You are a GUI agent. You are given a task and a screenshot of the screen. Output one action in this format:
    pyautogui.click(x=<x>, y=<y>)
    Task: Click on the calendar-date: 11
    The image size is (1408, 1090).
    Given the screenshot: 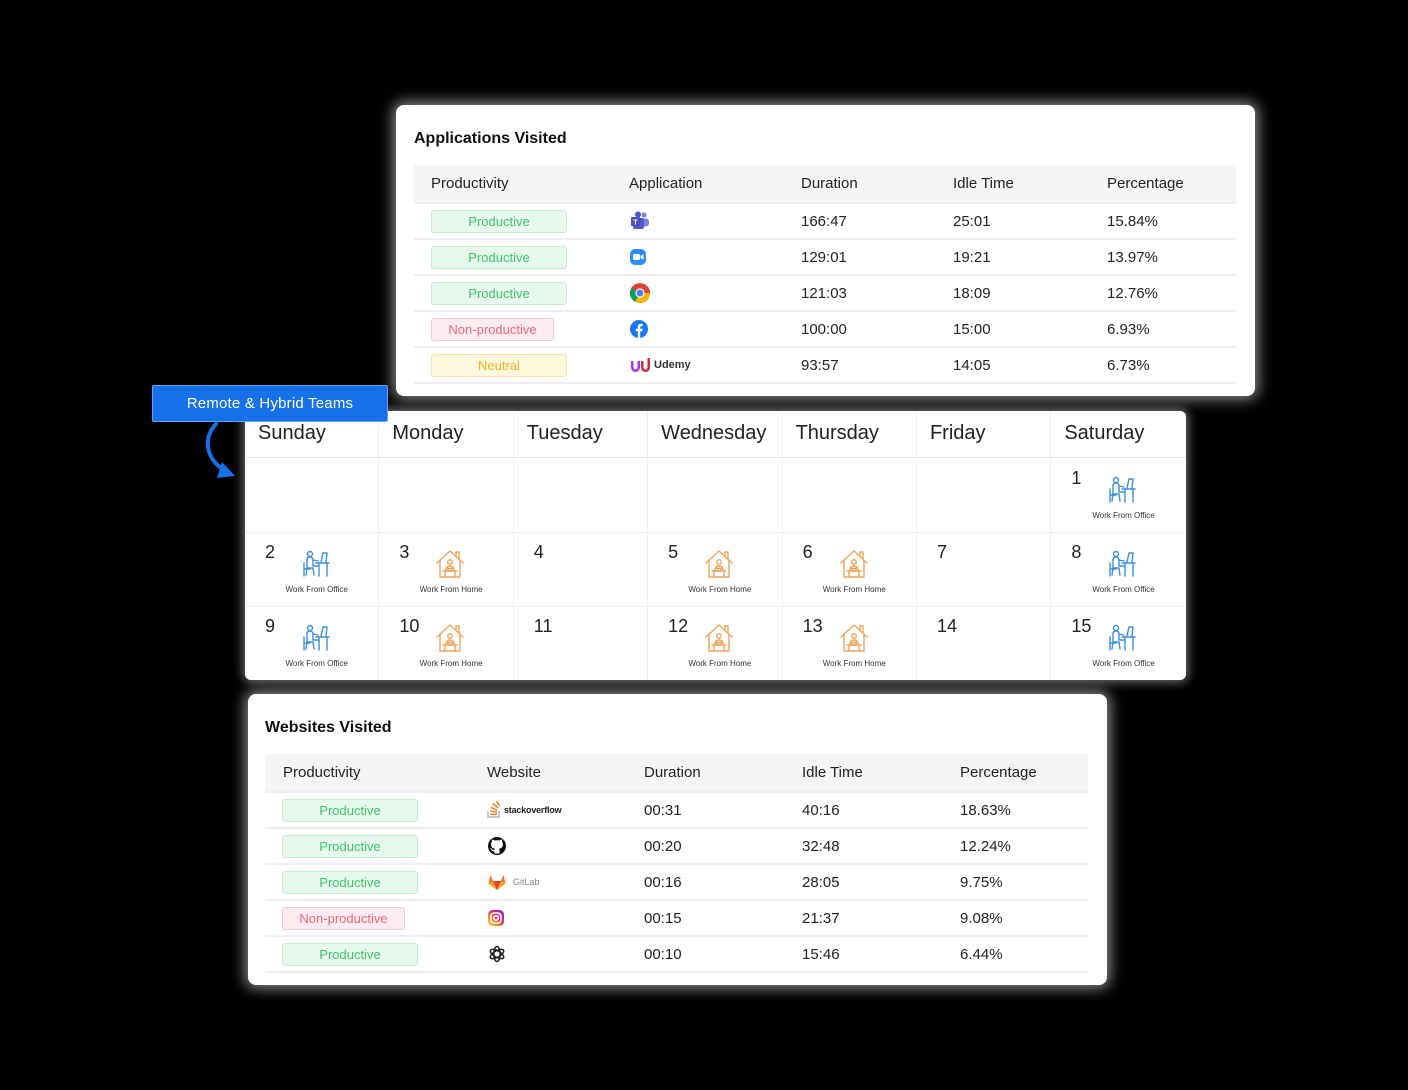 What is the action you would take?
    pyautogui.click(x=543, y=626)
    